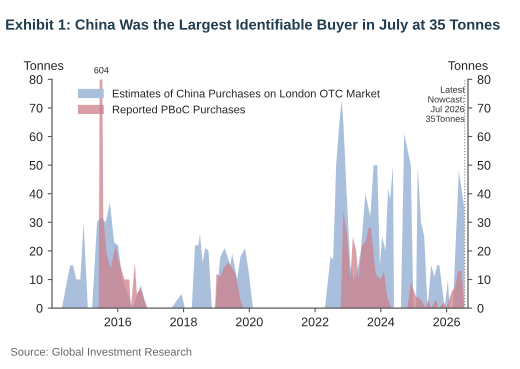 The height and width of the screenshot is (369, 520). What do you see at coordinates (36, 279) in the screenshot?
I see `y-tick-label: 10` at bounding box center [36, 279].